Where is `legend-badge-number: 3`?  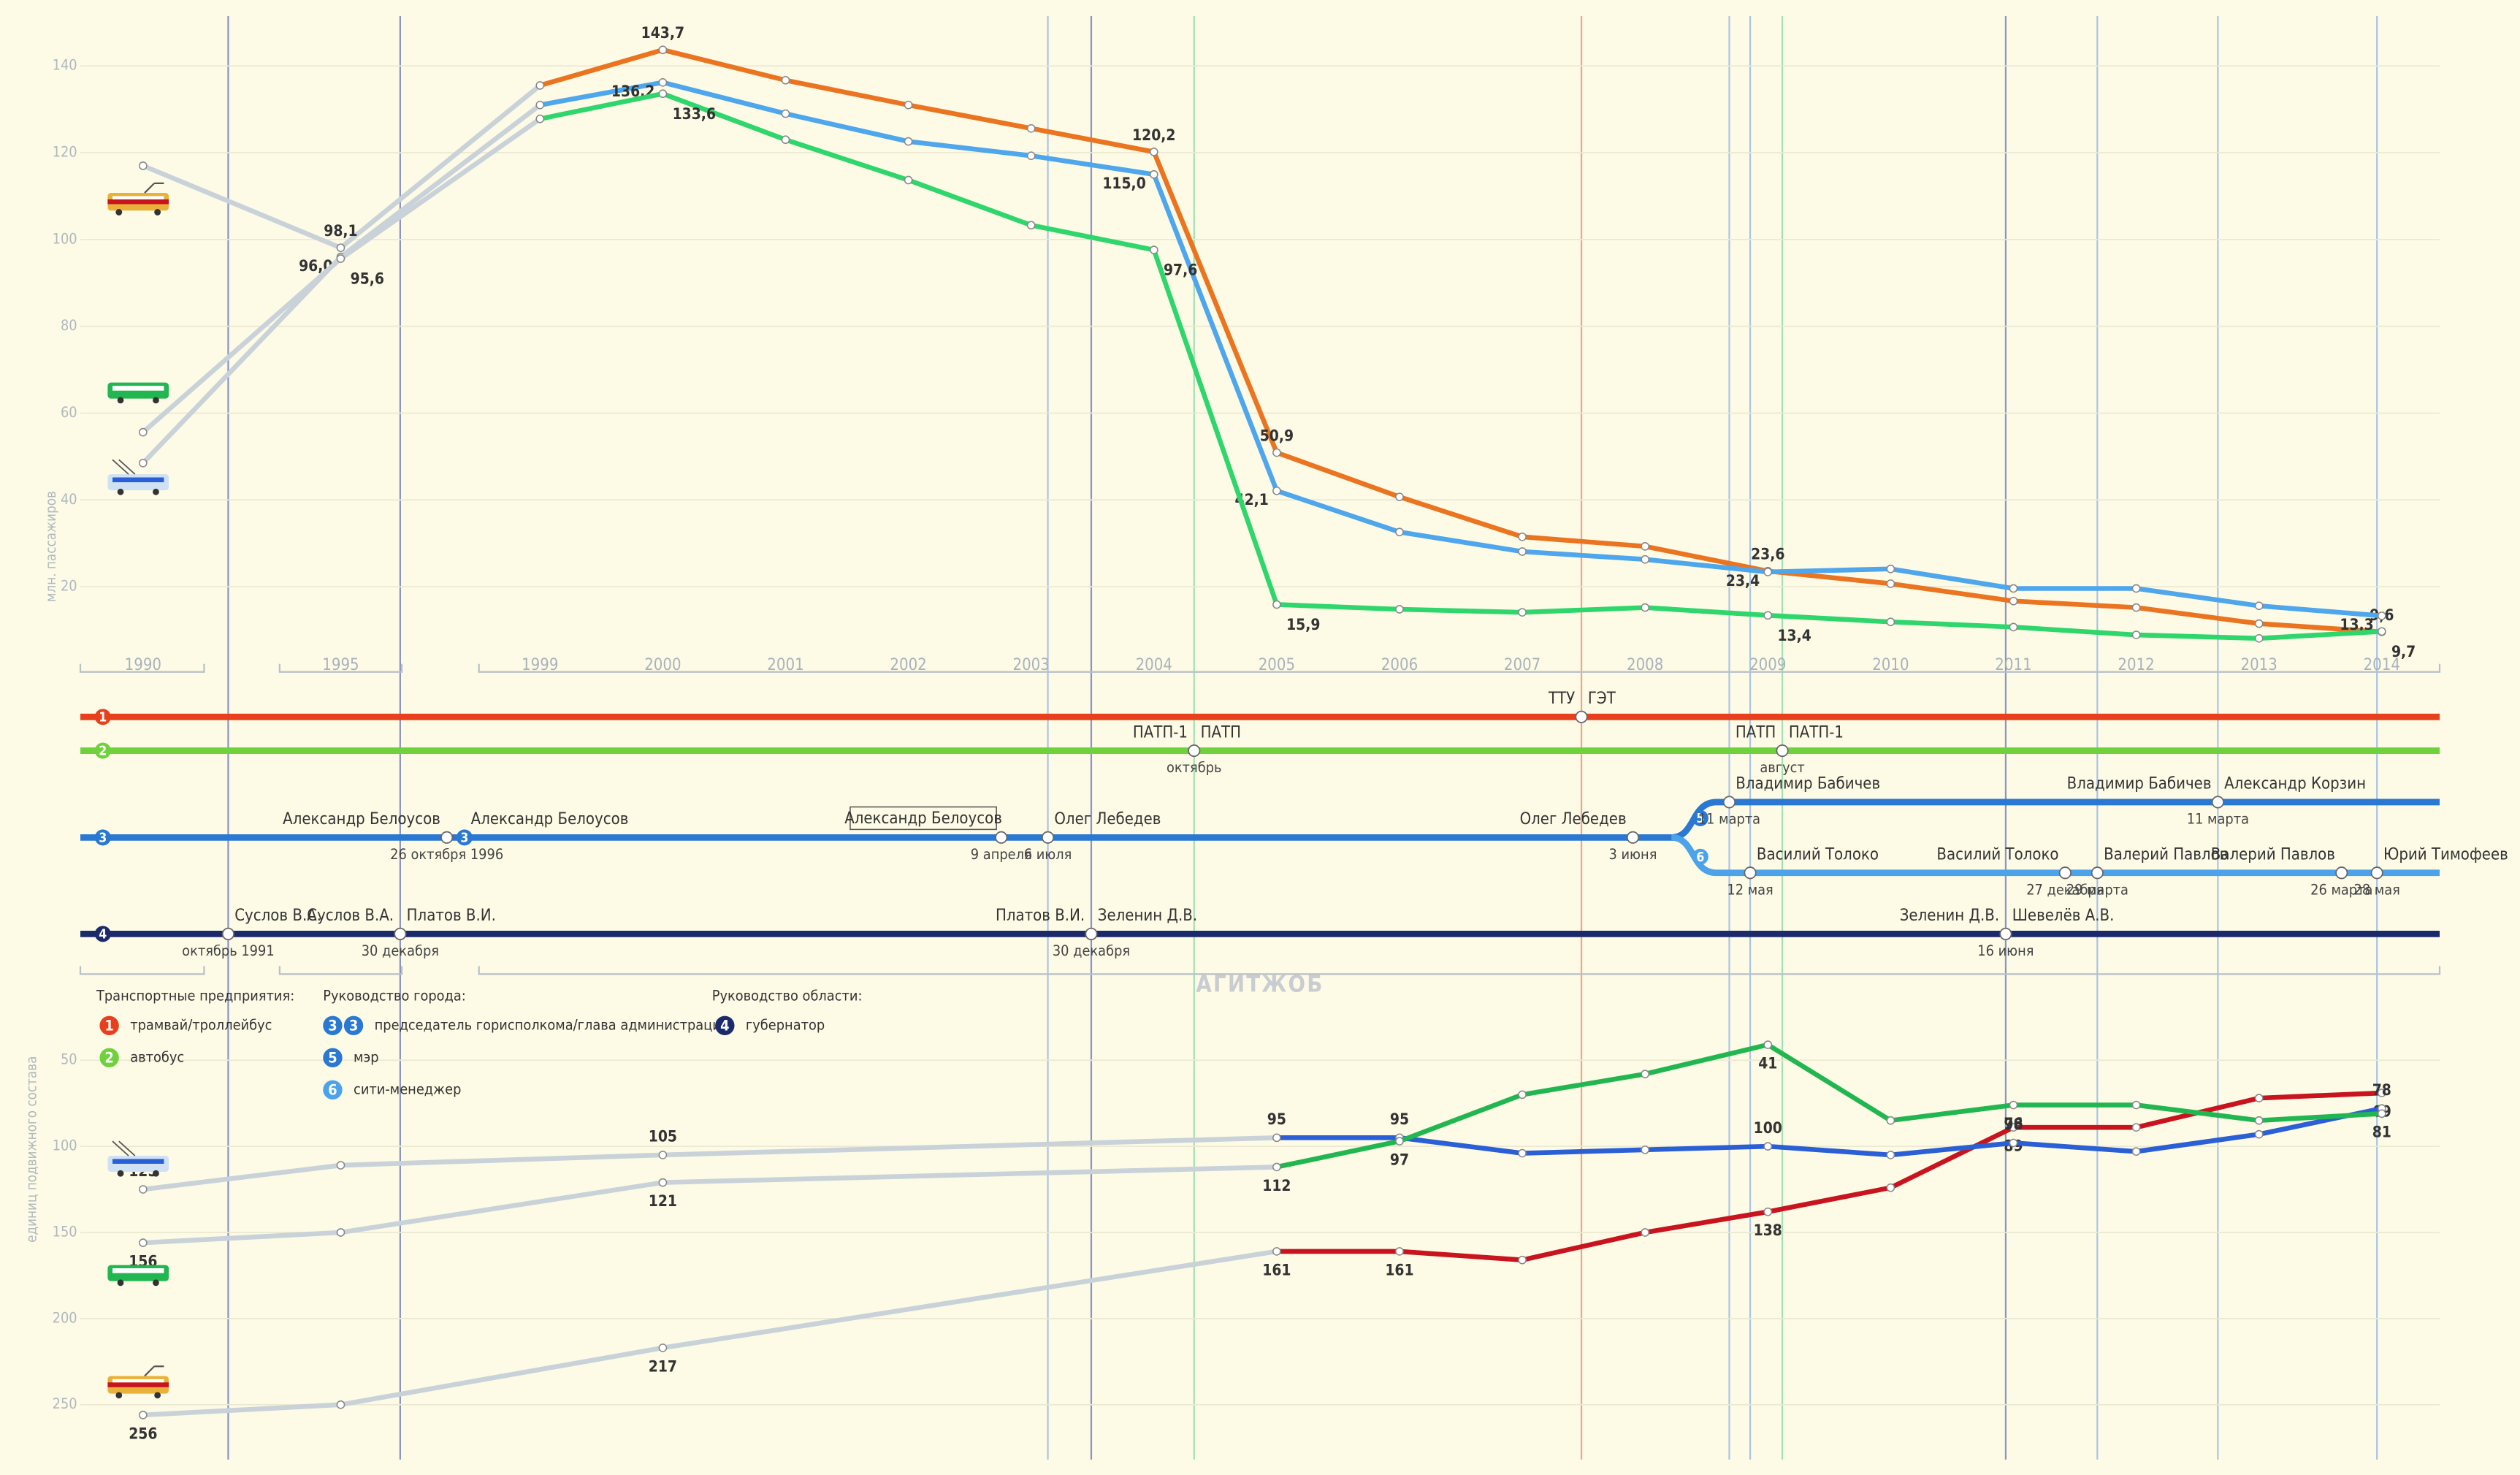 legend-badge-number: 3 is located at coordinates (332, 1025).